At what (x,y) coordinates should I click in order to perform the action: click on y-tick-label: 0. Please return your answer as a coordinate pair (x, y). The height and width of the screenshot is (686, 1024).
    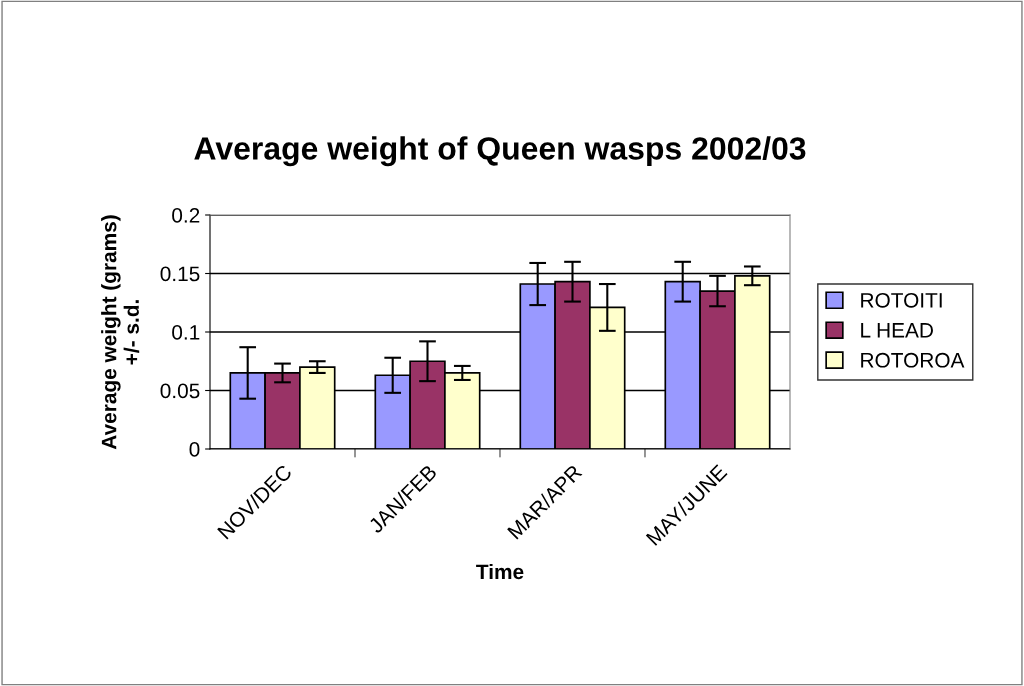
    Looking at the image, I should click on (194, 449).